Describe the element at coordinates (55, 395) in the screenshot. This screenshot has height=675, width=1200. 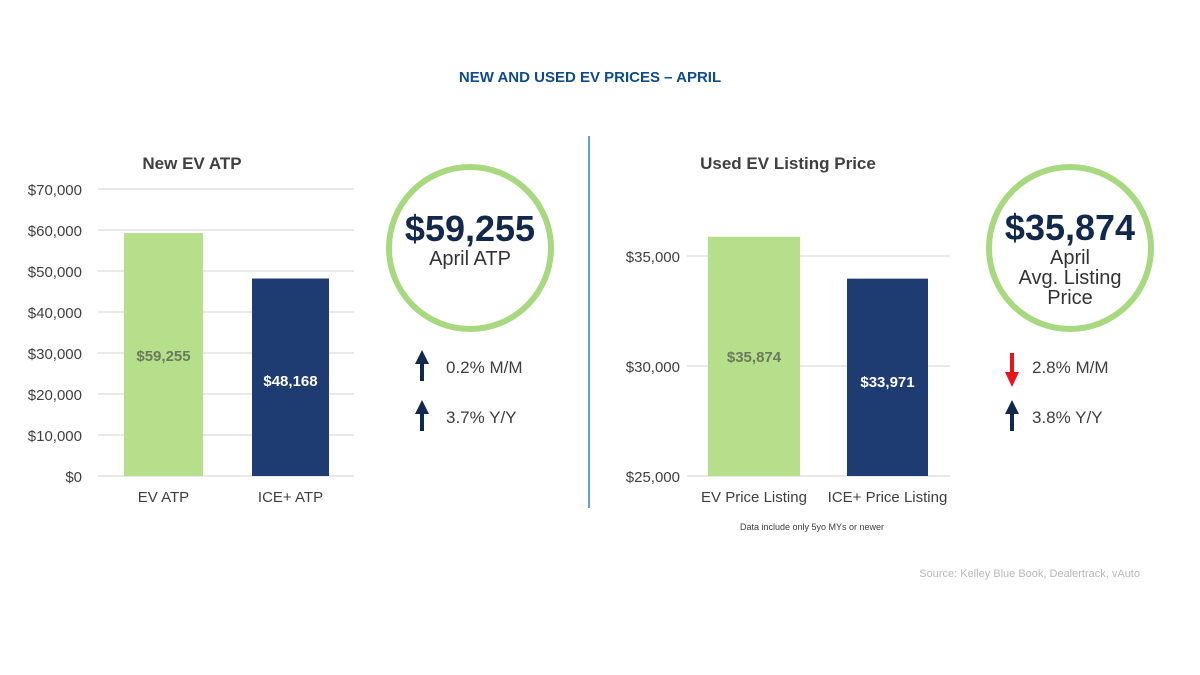
I see `y-tick-label: $20,000` at that location.